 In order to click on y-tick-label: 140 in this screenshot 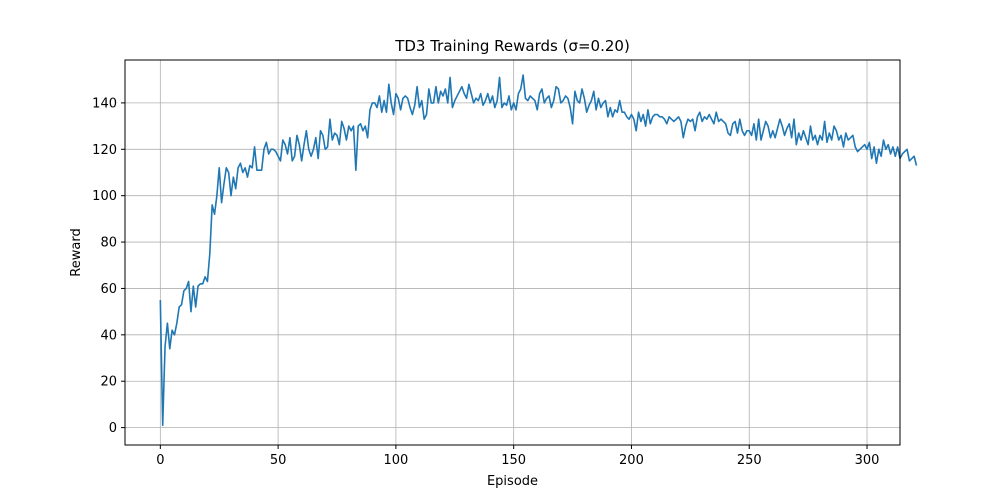, I will do `click(104, 103)`.